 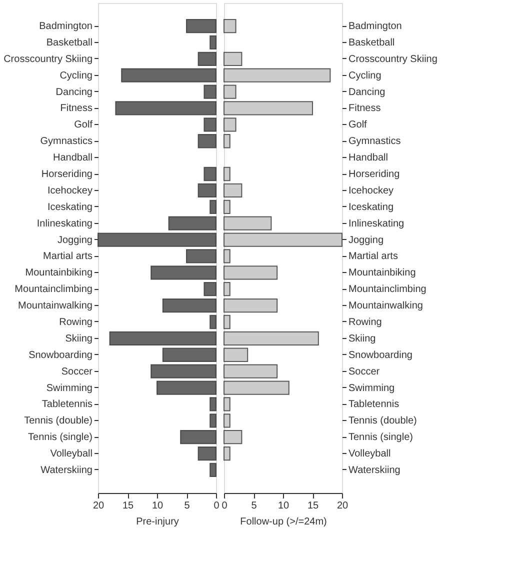 I want to click on y-tick-label: Mountainclimbing, so click(x=387, y=290).